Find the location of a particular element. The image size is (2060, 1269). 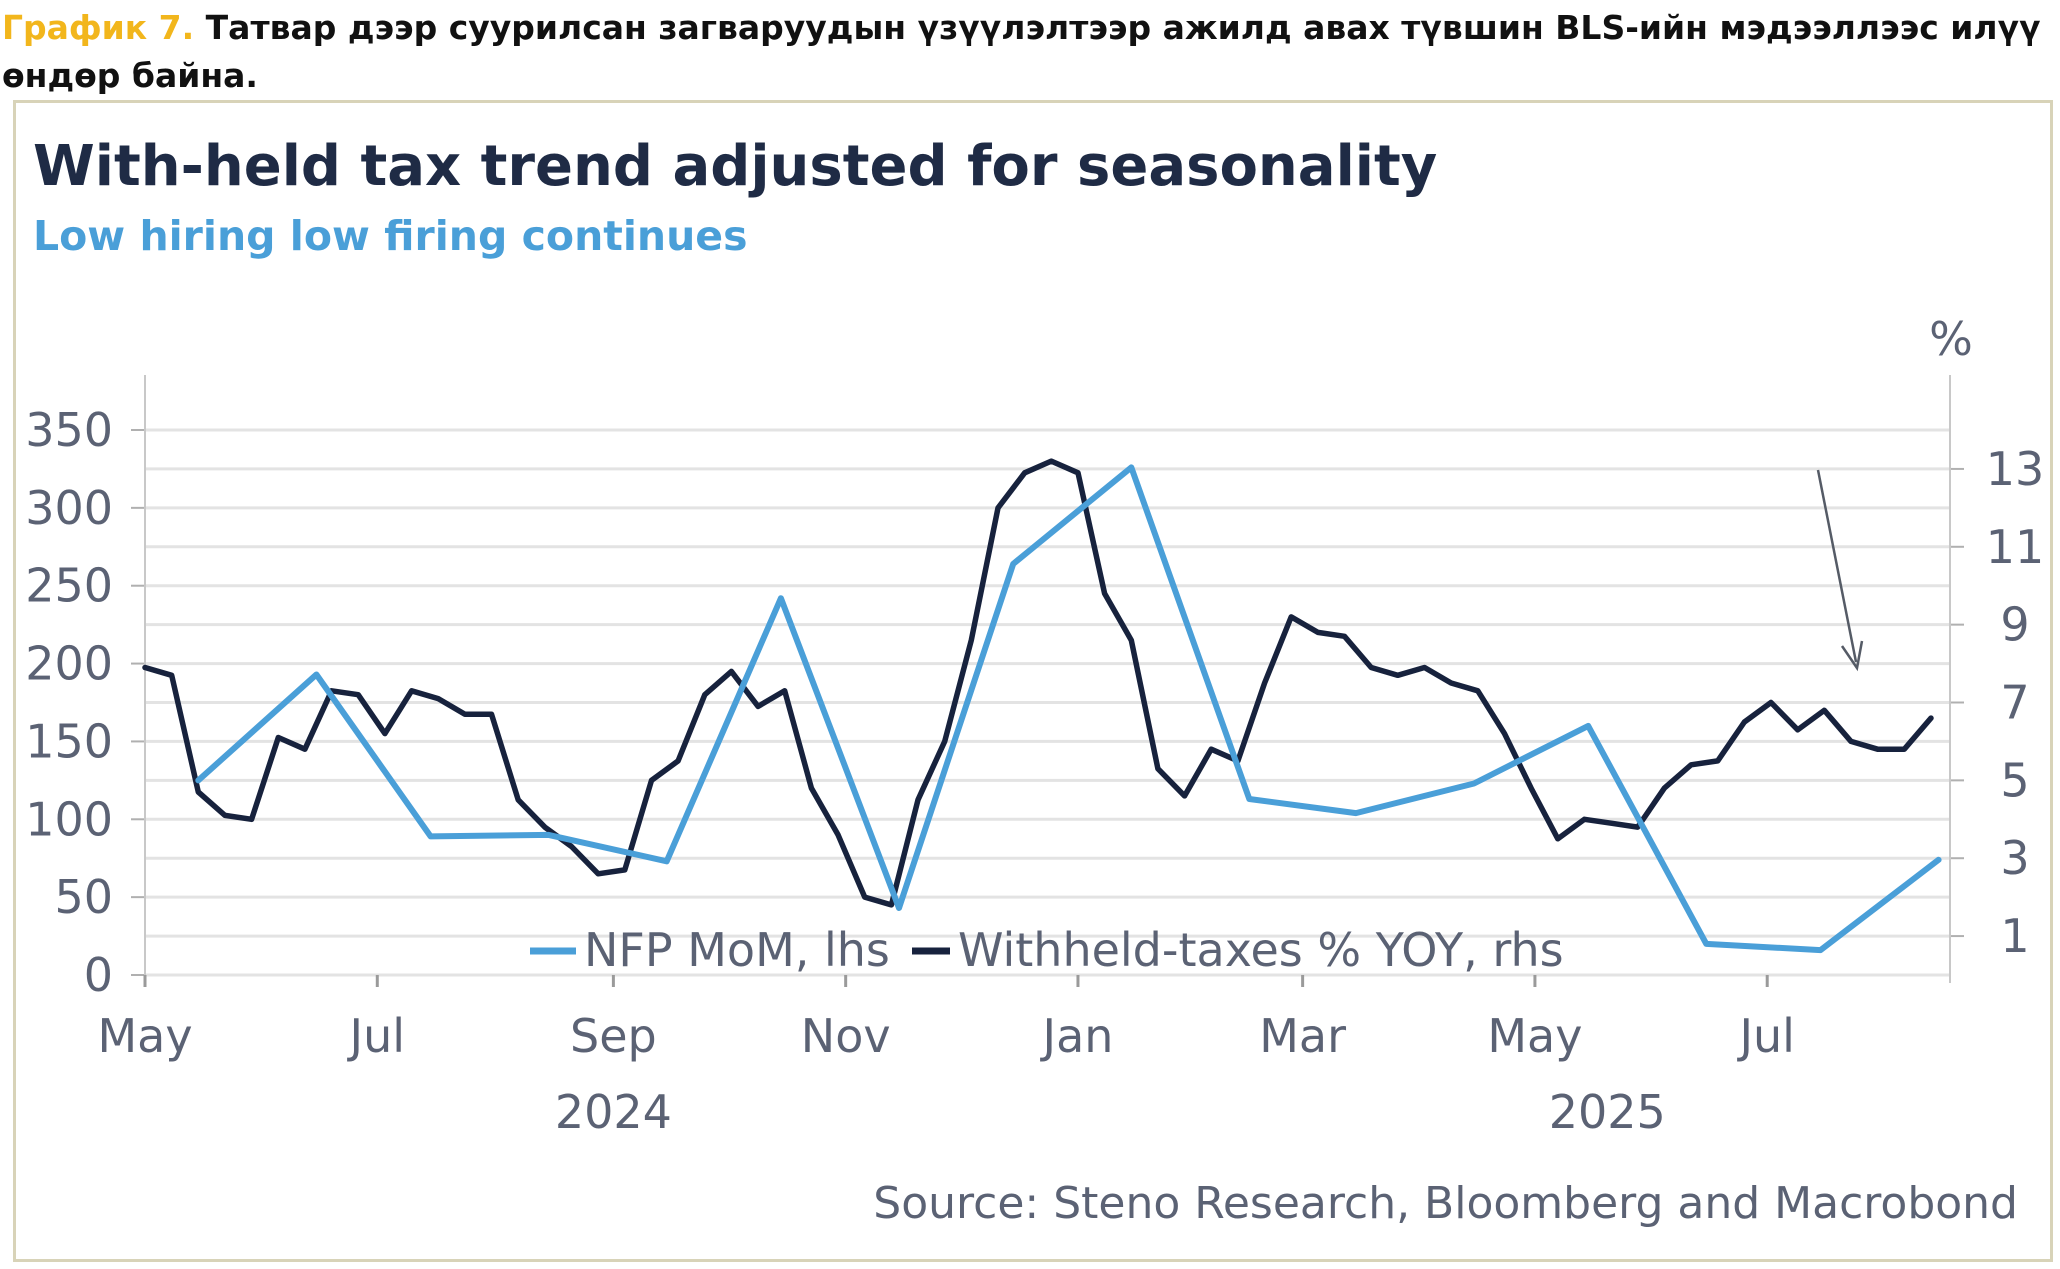

annotation-arrow-head is located at coordinates (1852, 656).